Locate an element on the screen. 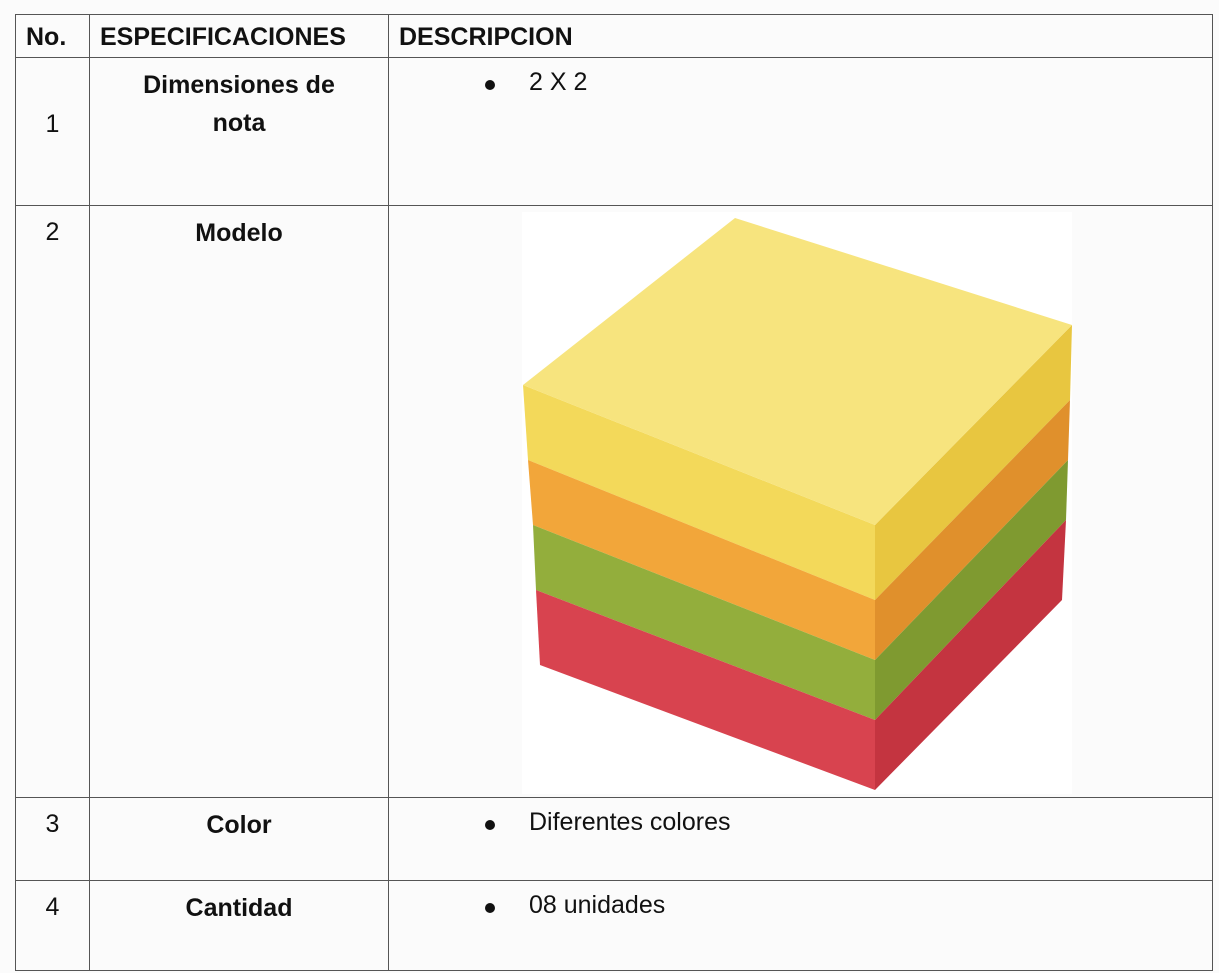 The width and height of the screenshot is (1219, 973). layer-red is located at coordinates (705, 690).